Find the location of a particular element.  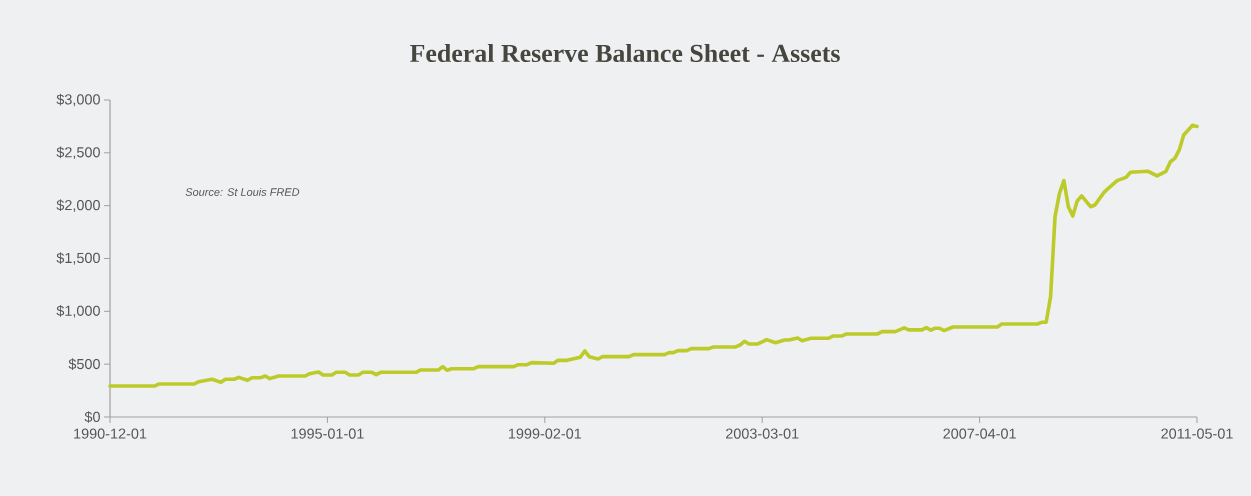

annotation: Source: St Louis FRED is located at coordinates (242, 191).